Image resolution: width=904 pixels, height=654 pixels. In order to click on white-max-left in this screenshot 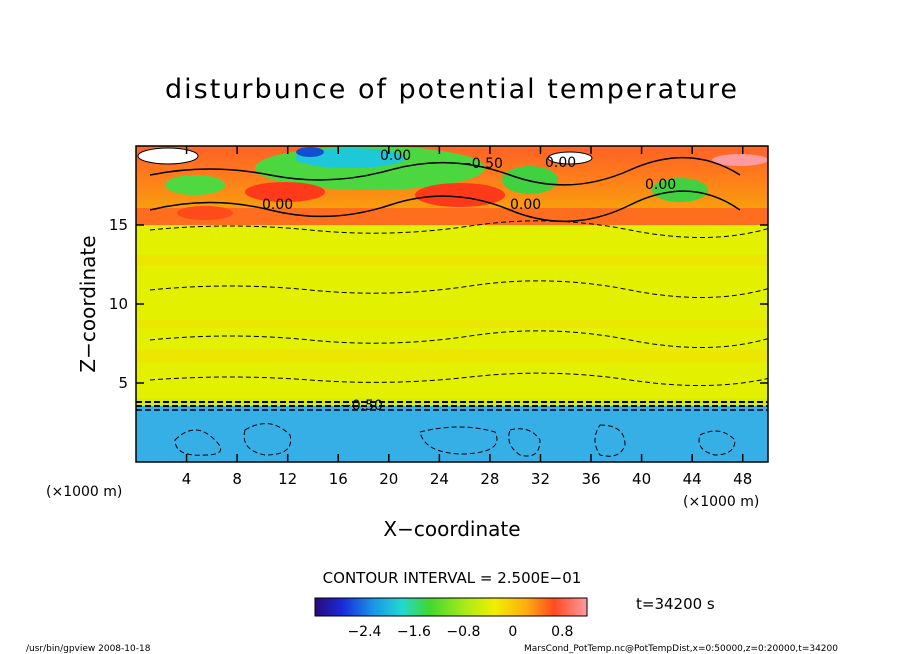, I will do `click(168, 156)`.